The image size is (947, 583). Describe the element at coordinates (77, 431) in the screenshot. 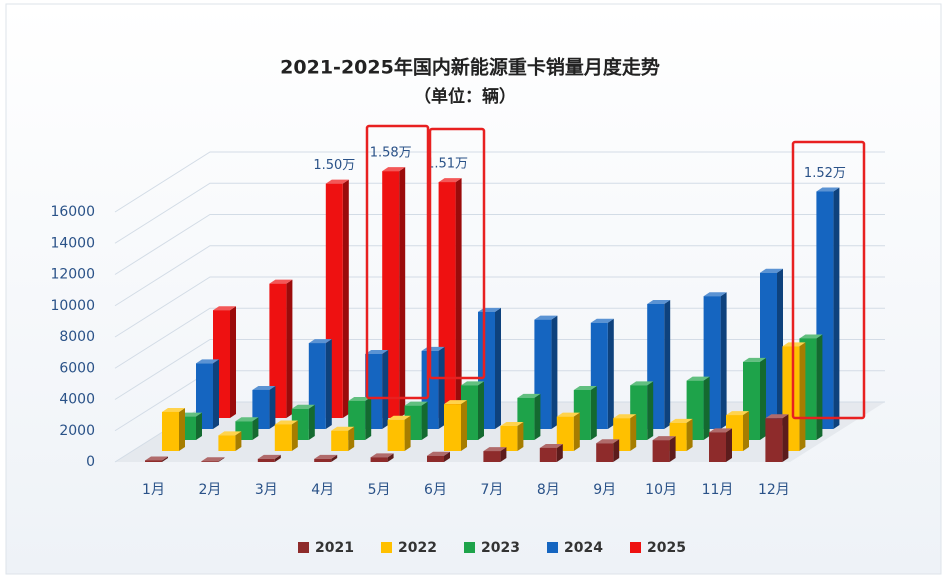

I see `y-tick-label: 2000` at that location.